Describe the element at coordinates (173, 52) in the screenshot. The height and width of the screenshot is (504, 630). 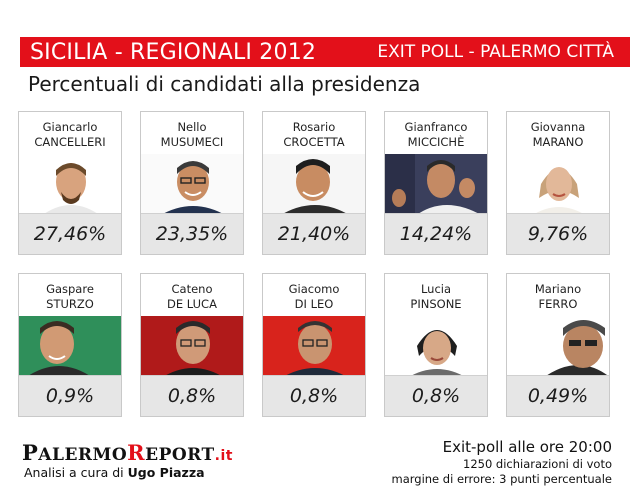
I see `header-title: SICILIA - REGIONALI 2012` at that location.